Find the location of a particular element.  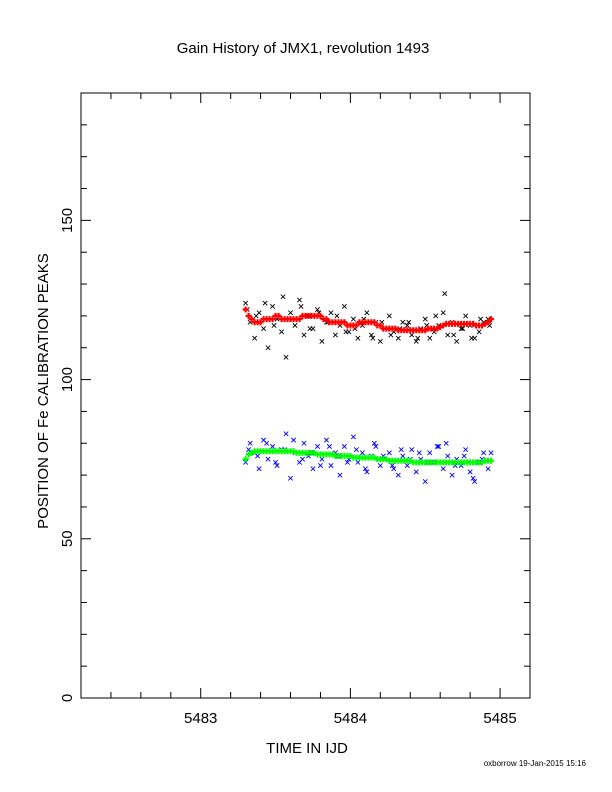

x-tick-label: 5484 is located at coordinates (350, 718).